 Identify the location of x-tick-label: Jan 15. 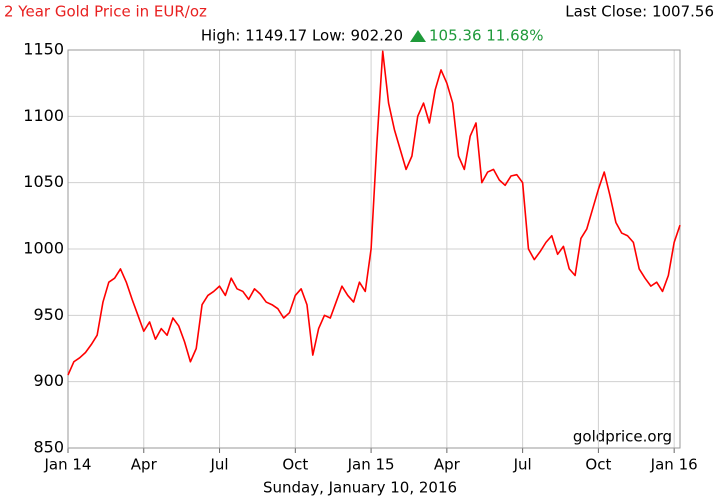
(371, 465).